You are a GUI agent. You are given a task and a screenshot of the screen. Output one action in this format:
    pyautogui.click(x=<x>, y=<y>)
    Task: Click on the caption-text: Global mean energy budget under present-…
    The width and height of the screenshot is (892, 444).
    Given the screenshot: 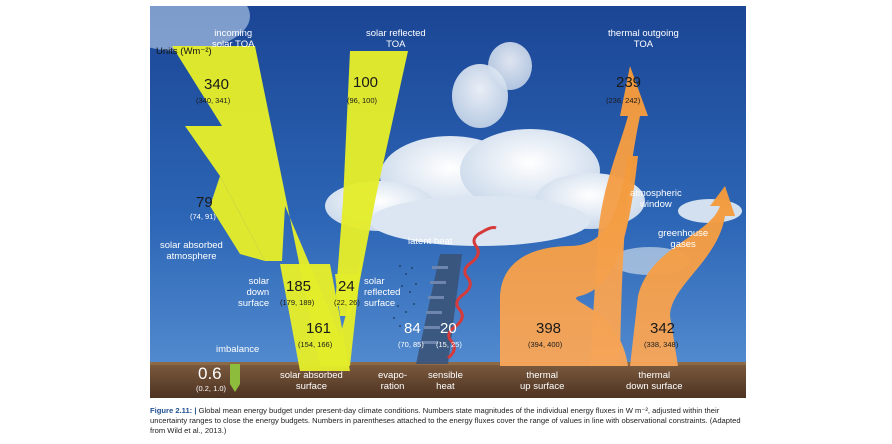 What is the action you would take?
    pyautogui.click(x=445, y=420)
    